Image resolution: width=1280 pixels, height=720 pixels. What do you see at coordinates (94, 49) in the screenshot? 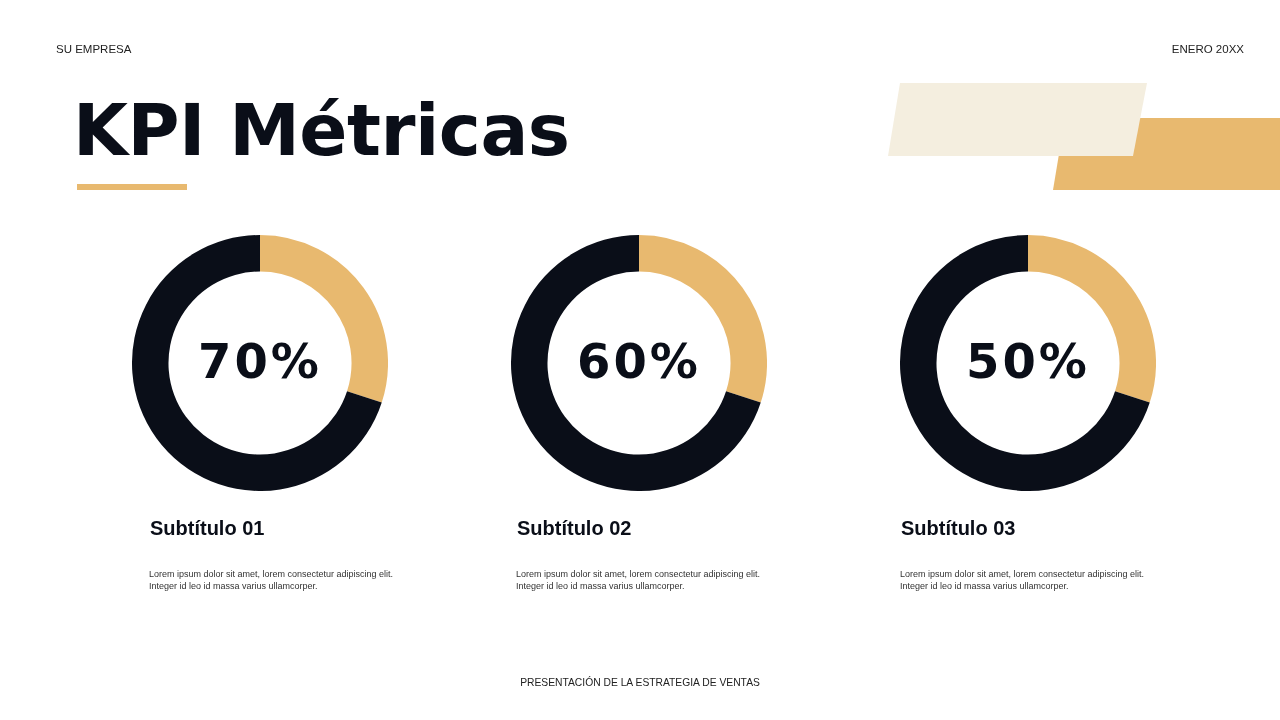
I see `text: SU EMPRESA` at bounding box center [94, 49].